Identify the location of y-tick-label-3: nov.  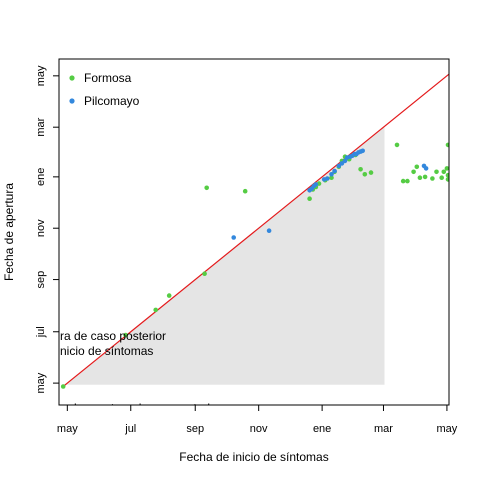
(41, 228).